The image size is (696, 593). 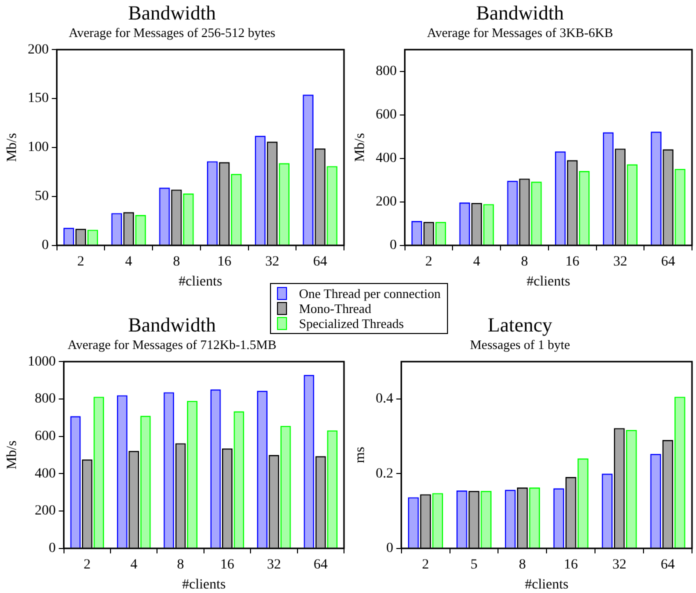 I want to click on y-tick-label: 0.4, so click(x=385, y=399).